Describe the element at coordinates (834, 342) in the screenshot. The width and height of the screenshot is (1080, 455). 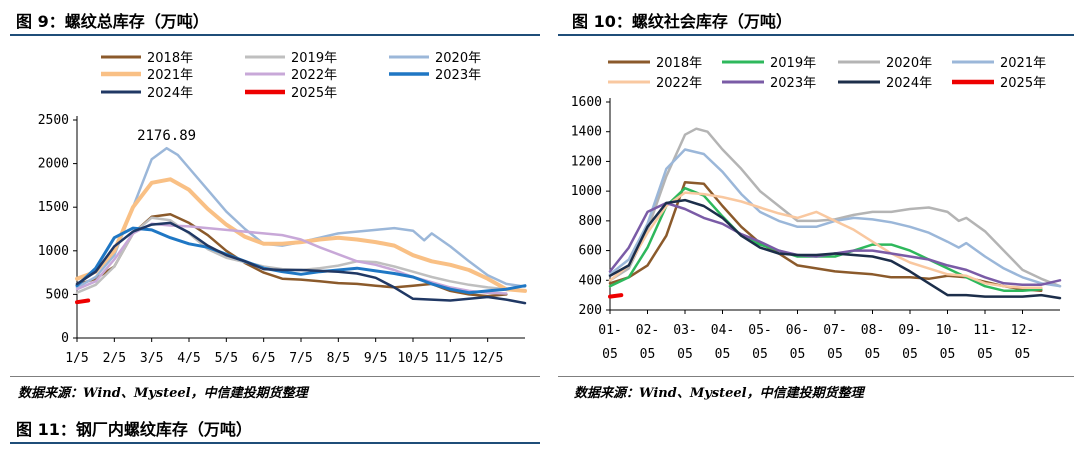
I see `x-tick-label: 07-05` at that location.